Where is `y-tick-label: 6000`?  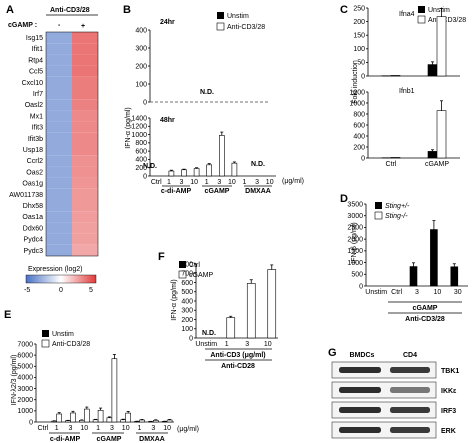 y-tick-label: 6000 is located at coordinates (25, 355).